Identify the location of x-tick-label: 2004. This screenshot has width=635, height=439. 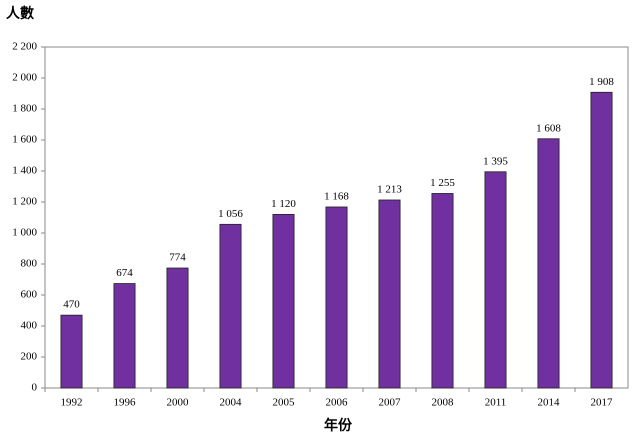
(231, 403).